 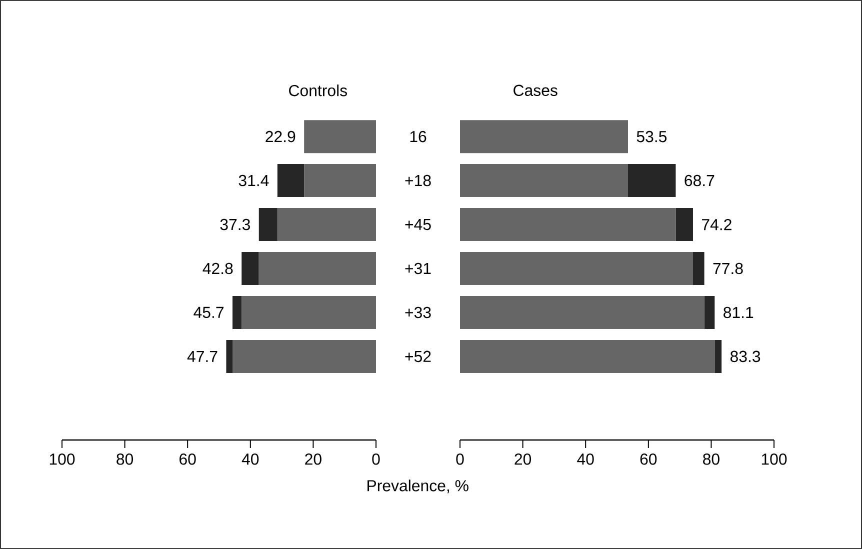 What do you see at coordinates (418, 136) in the screenshot?
I see `y-tick-label: 16` at bounding box center [418, 136].